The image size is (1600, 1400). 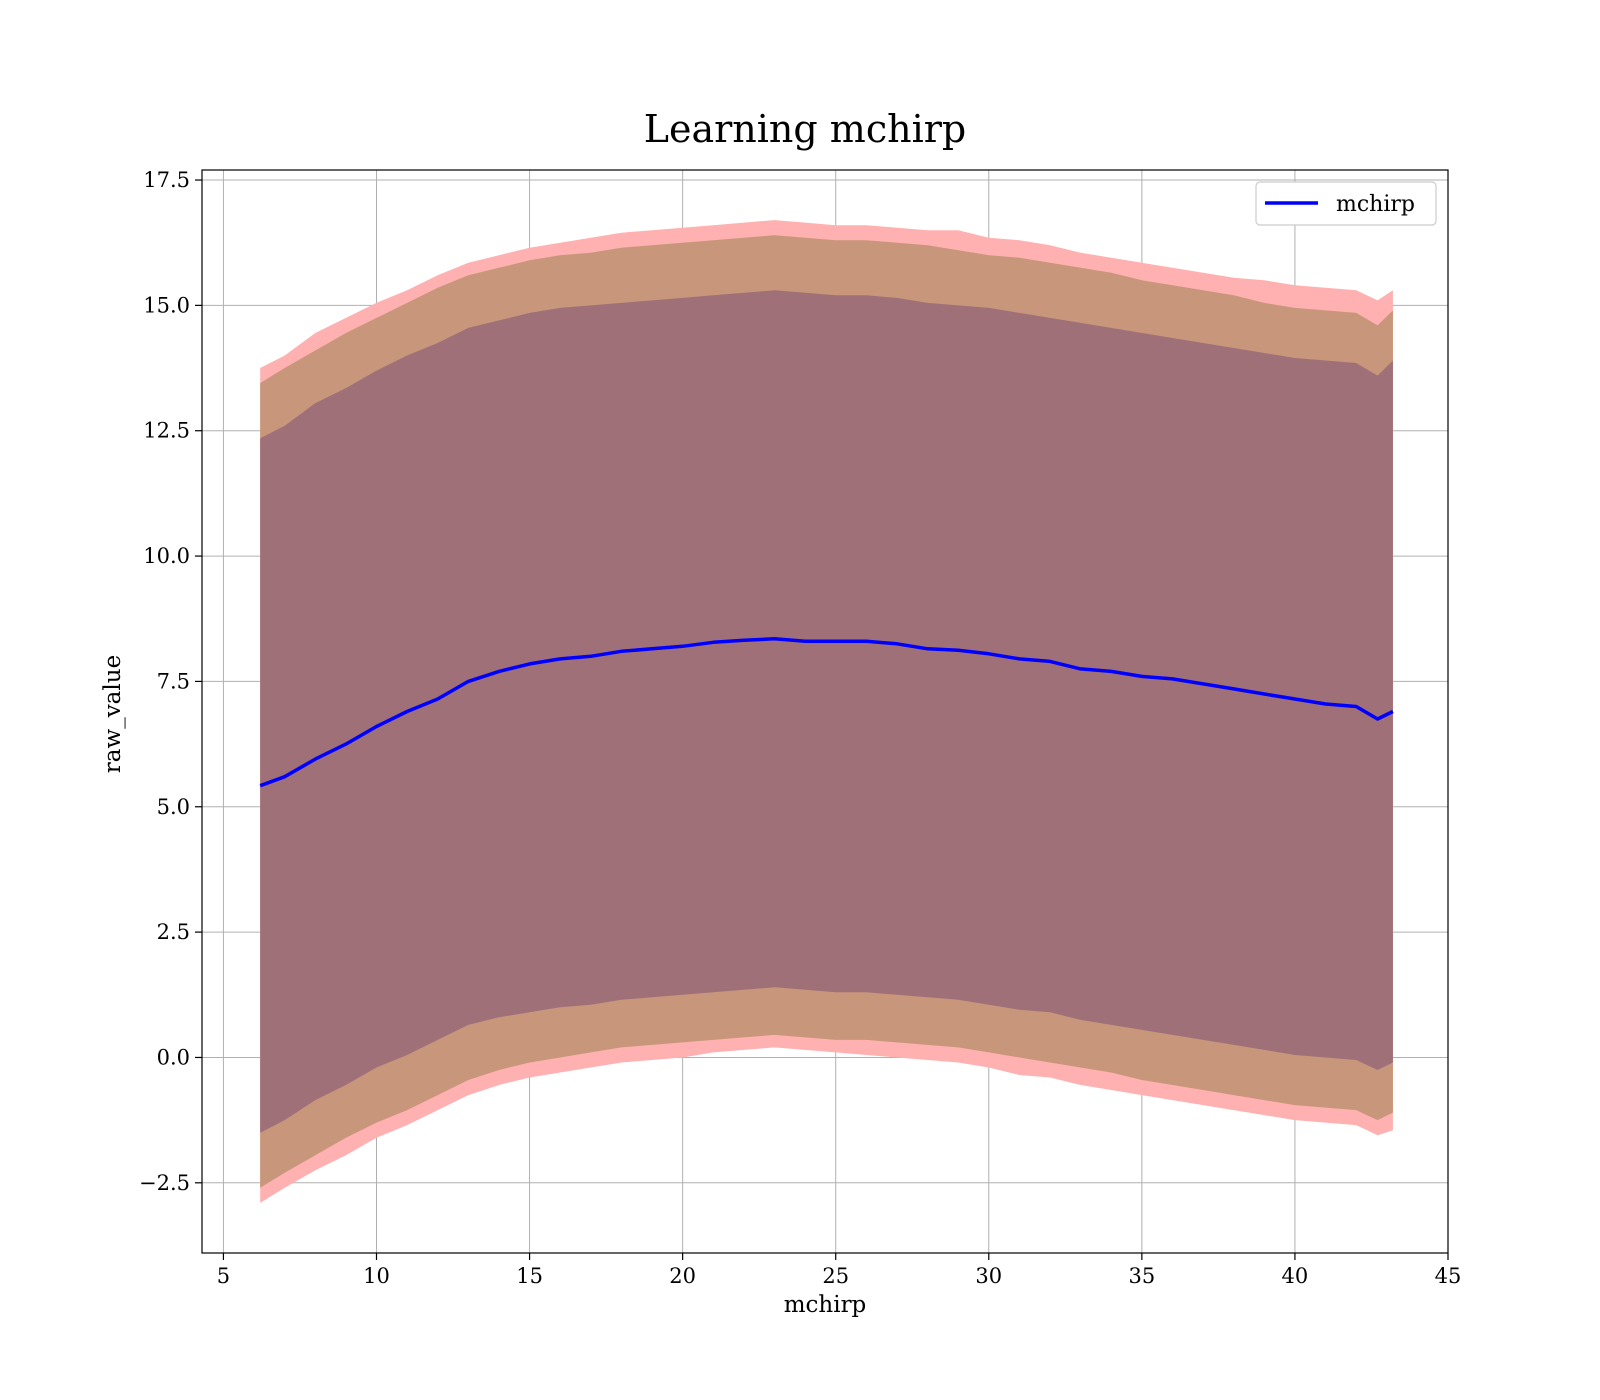 I want to click on y-axis-label: raw_value, so click(x=113, y=714).